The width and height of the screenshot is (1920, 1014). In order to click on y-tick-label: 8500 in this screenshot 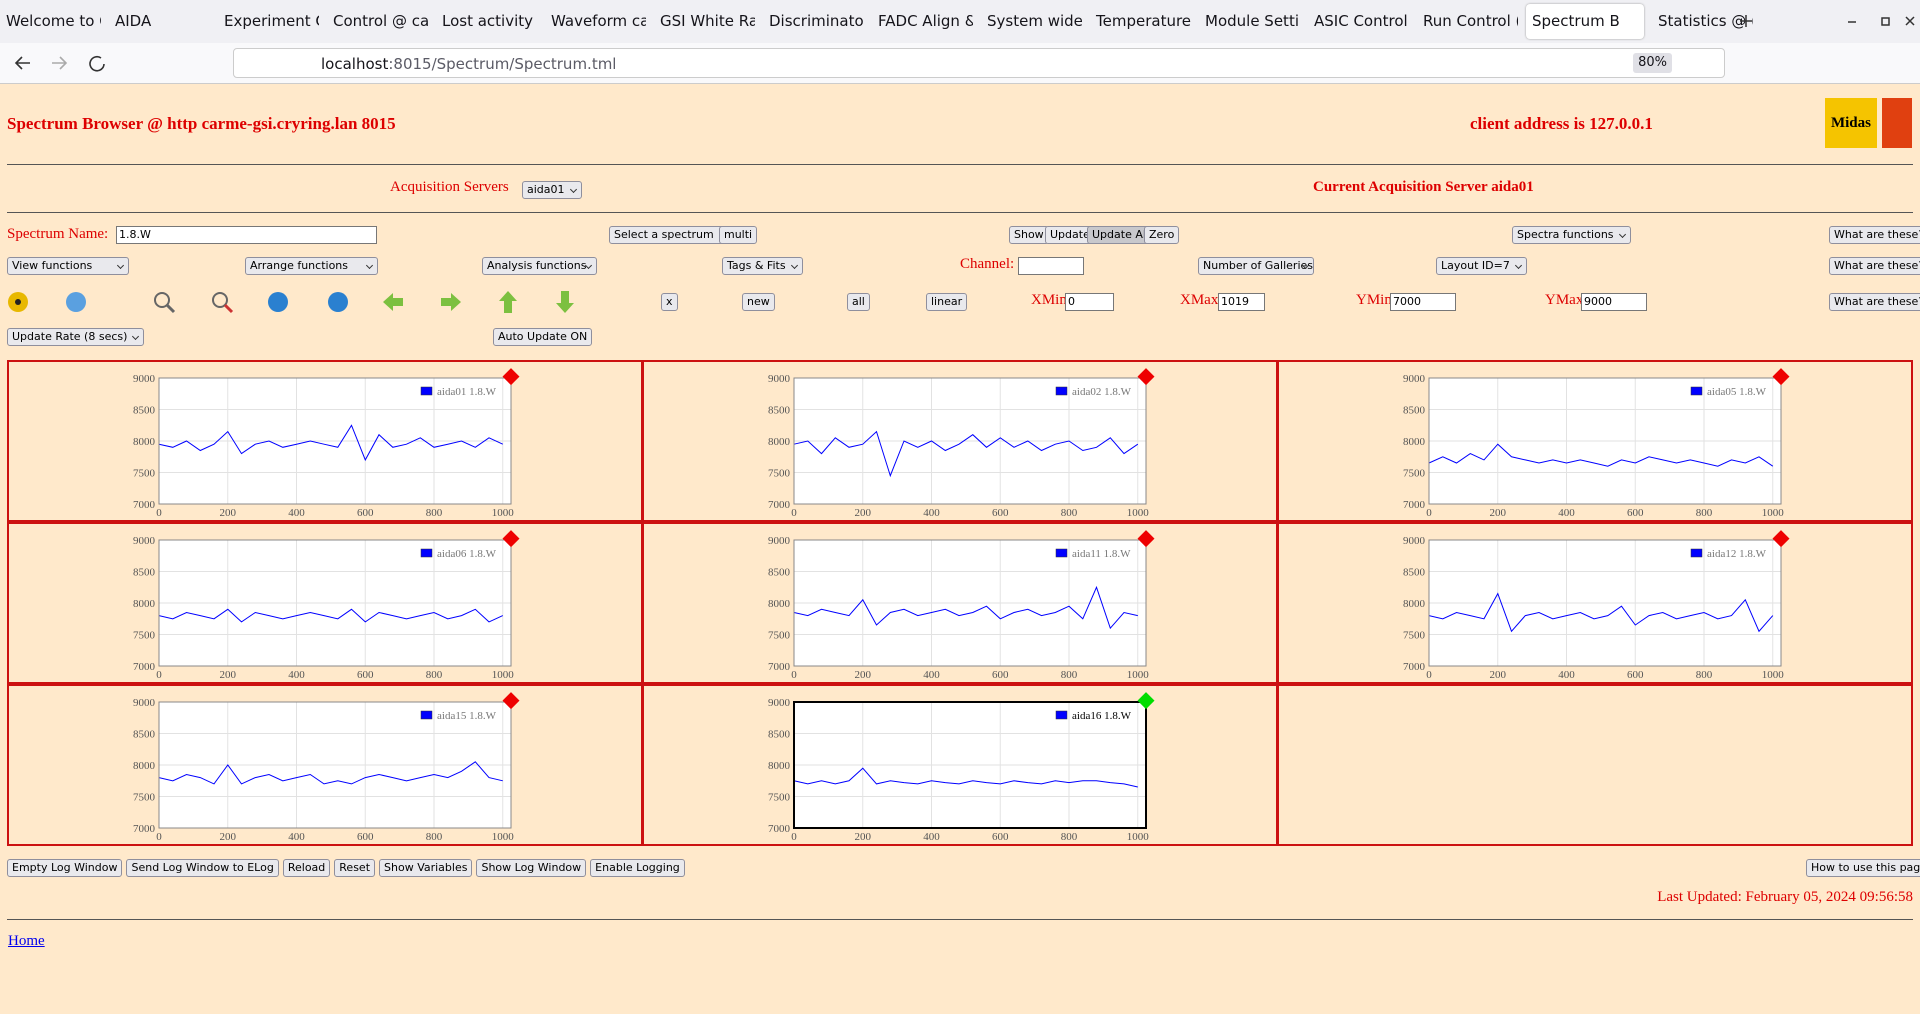, I will do `click(1414, 411)`.